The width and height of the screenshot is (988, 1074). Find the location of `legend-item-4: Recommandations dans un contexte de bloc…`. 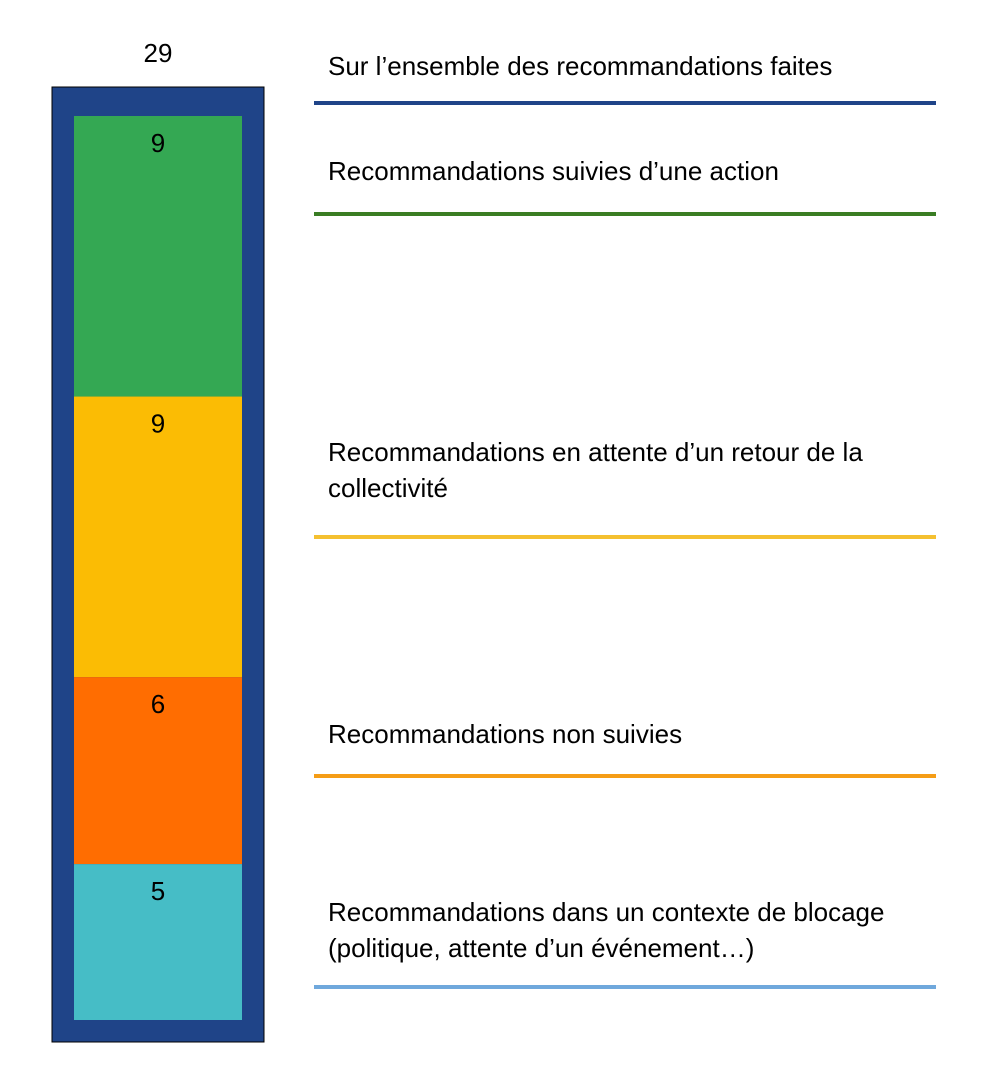

legend-item-4: Recommandations dans un contexte de bloc… is located at coordinates (628, 930).